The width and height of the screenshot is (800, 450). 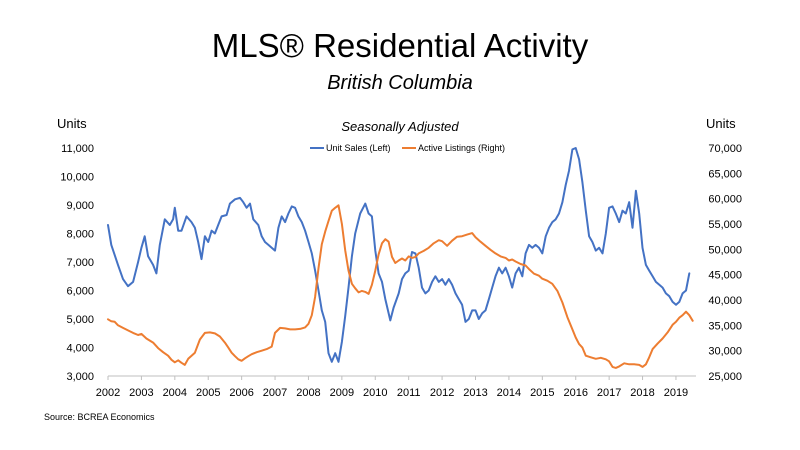 I want to click on left-tick-label: 11,000, so click(x=77, y=149).